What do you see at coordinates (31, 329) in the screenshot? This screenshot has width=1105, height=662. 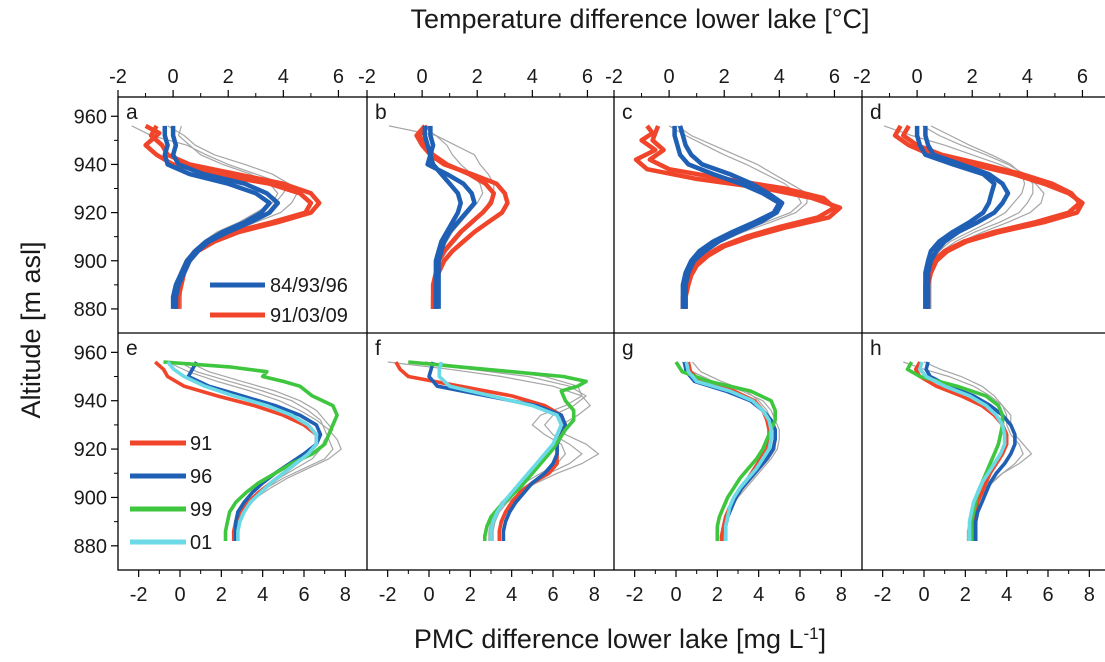 I see `y-axis-title: Altitude [m asl]` at bounding box center [31, 329].